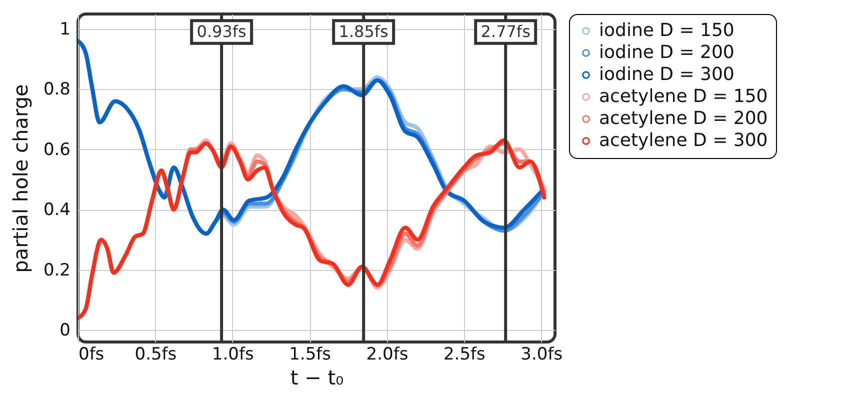 This screenshot has width=859, height=416. What do you see at coordinates (541, 354) in the screenshot?
I see `x-tick-label: 3.0fs` at bounding box center [541, 354].